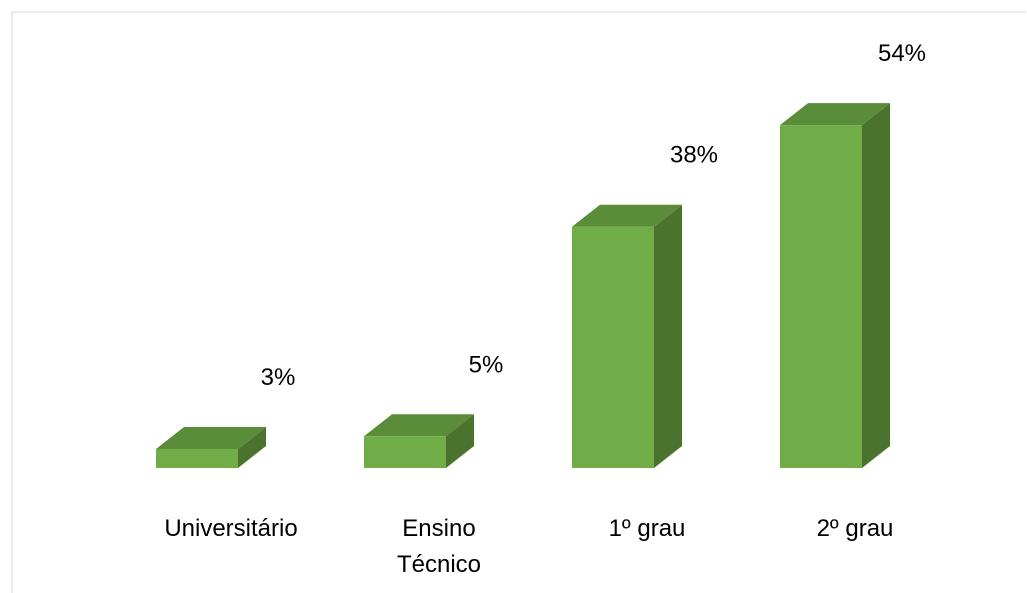  What do you see at coordinates (439, 564) in the screenshot?
I see `category-label-line: Técnico` at bounding box center [439, 564].